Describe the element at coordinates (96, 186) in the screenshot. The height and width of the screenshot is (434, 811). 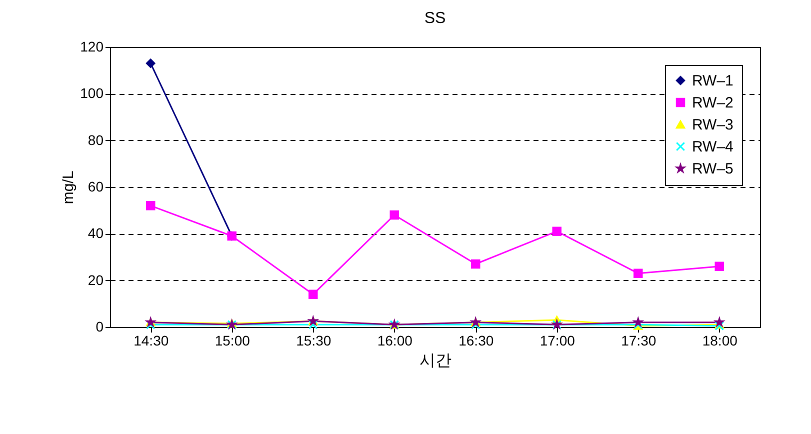
I see `y-tick-label: 60` at that location.